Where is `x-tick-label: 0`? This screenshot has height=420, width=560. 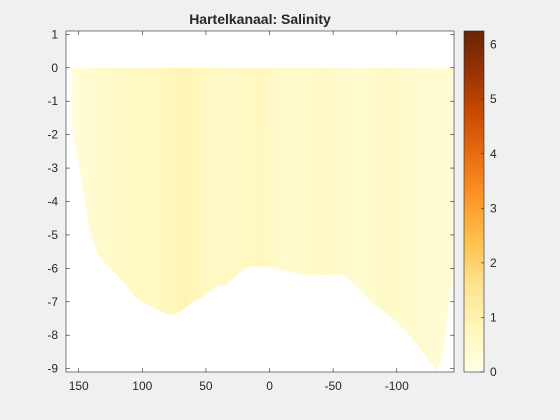
x-tick-label: 0 is located at coordinates (269, 386).